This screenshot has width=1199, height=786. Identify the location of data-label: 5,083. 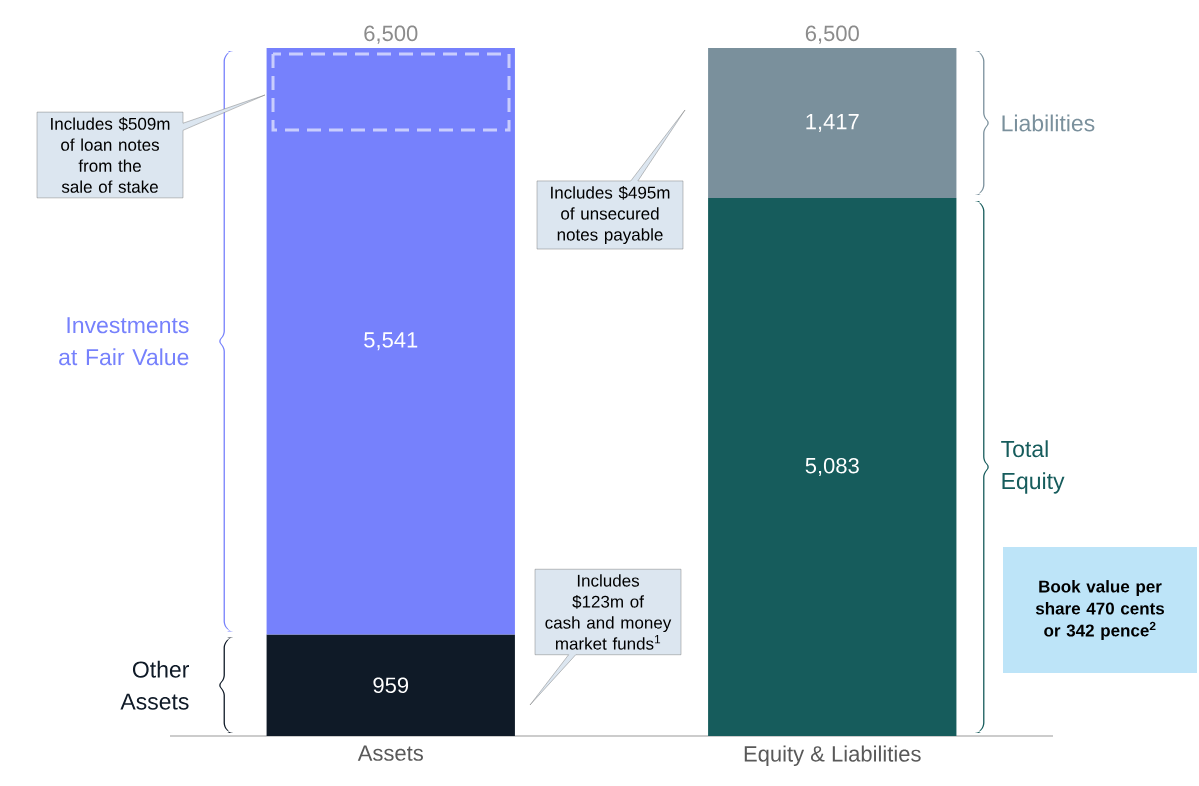
(832, 467).